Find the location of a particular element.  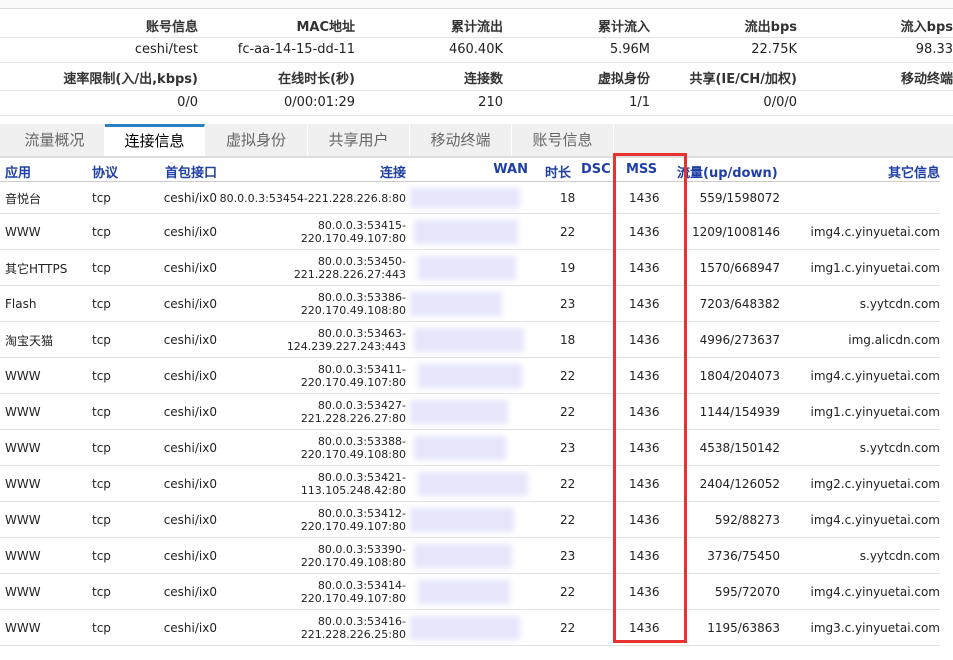

other-info: img2.c.yinyuetai.com is located at coordinates (875, 484).